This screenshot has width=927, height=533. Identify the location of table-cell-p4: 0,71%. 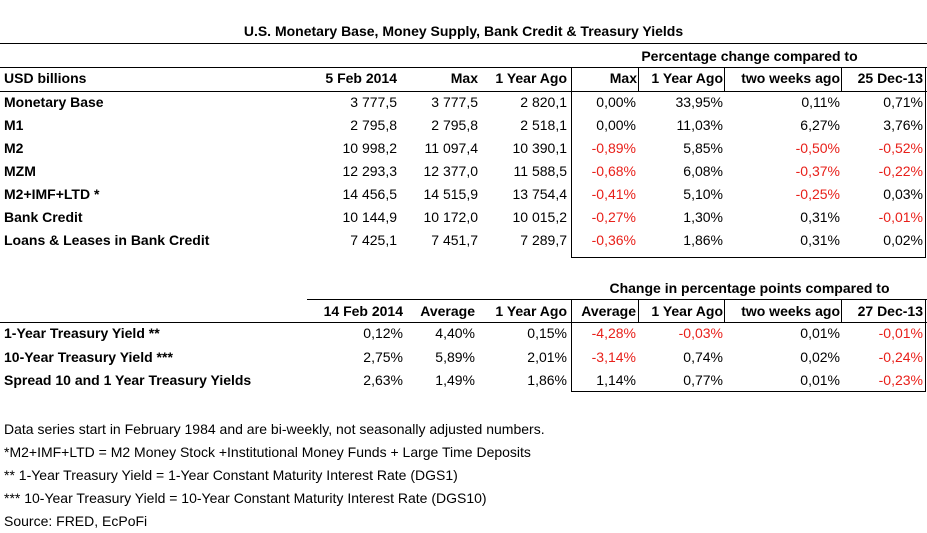
(903, 102).